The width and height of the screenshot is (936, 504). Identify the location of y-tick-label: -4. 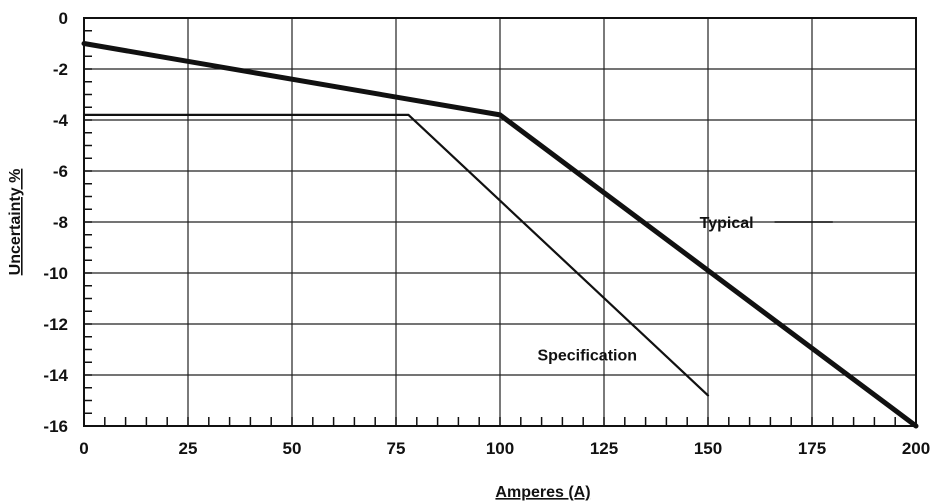
(61, 120).